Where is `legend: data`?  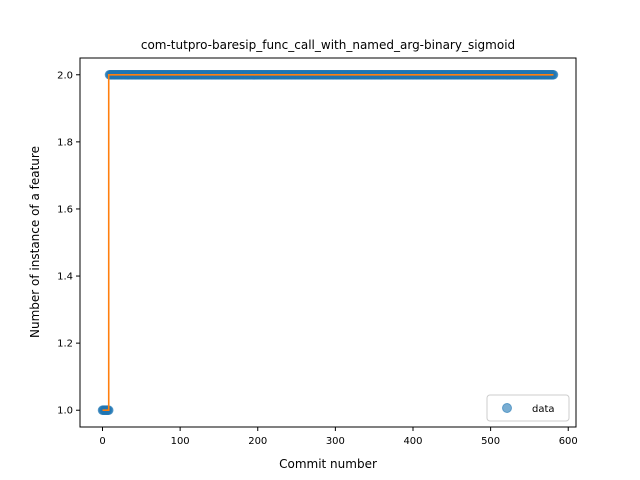
legend: data is located at coordinates (528, 408).